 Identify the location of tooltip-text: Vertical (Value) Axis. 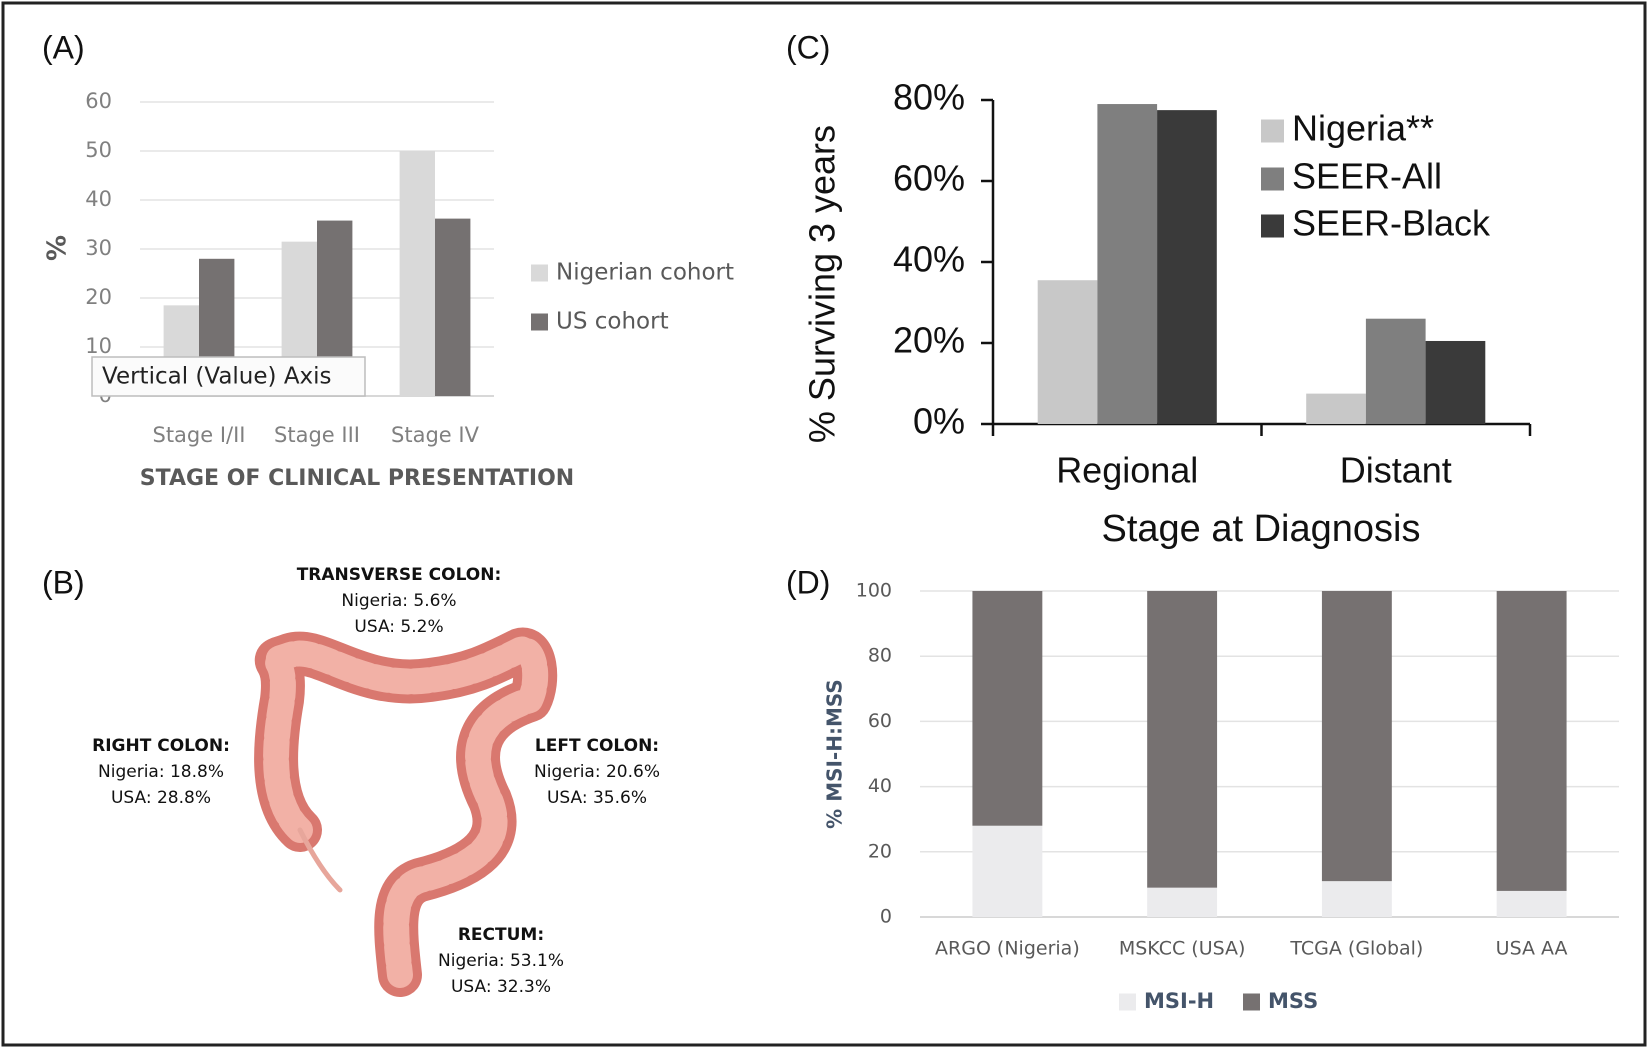
(217, 377).